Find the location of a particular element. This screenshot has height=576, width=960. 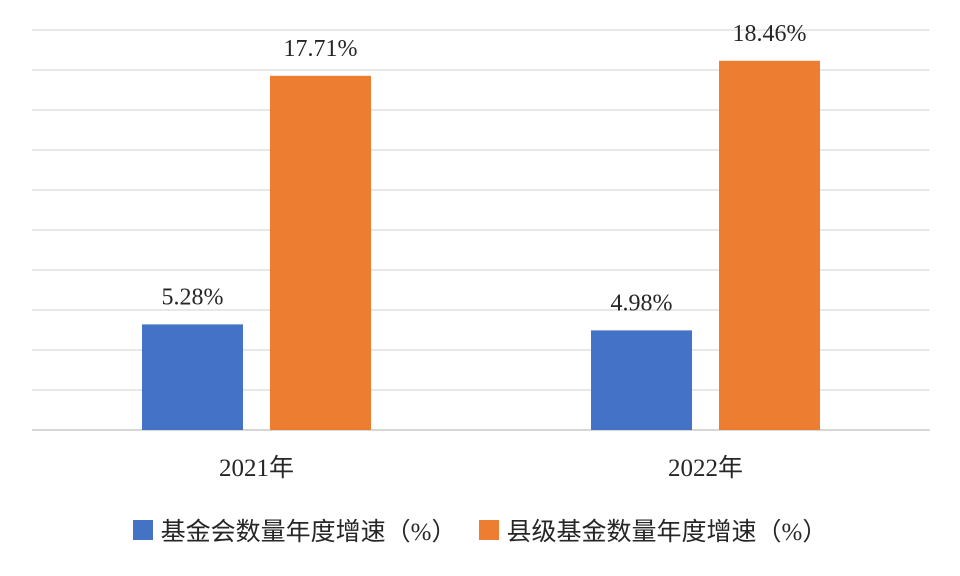

legend: 基金会数量年度增速（%） 县级基金数量年度增速（%） is located at coordinates (480, 530).